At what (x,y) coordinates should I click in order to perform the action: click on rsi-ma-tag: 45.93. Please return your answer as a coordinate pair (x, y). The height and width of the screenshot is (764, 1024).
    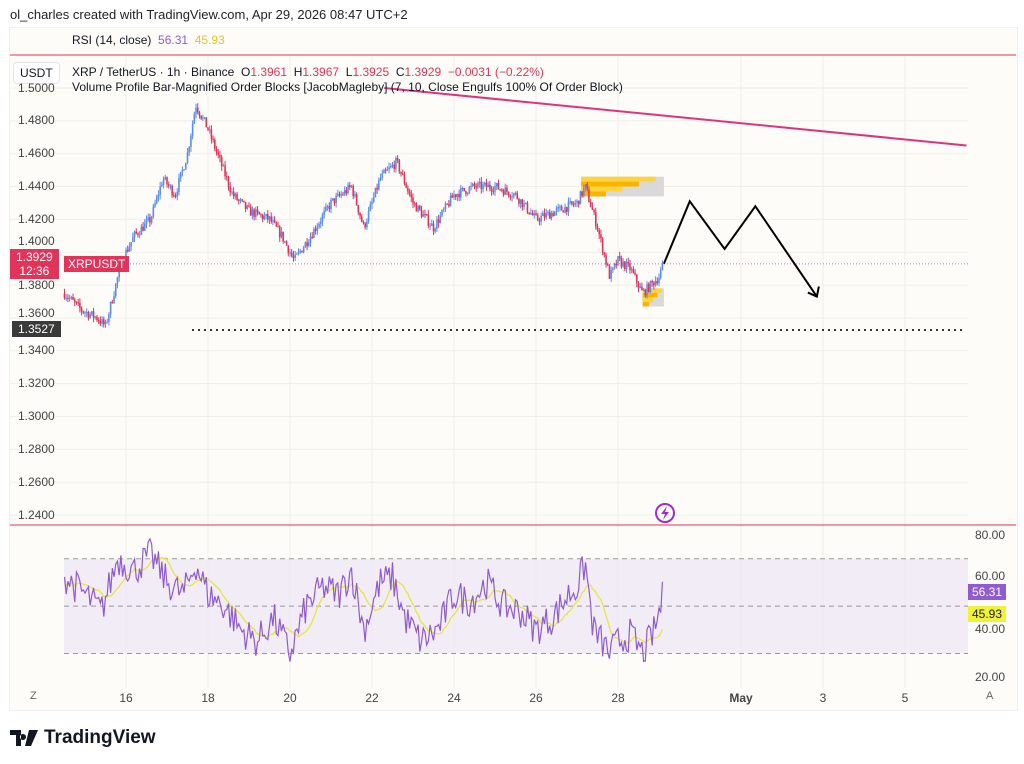
    Looking at the image, I should click on (987, 614).